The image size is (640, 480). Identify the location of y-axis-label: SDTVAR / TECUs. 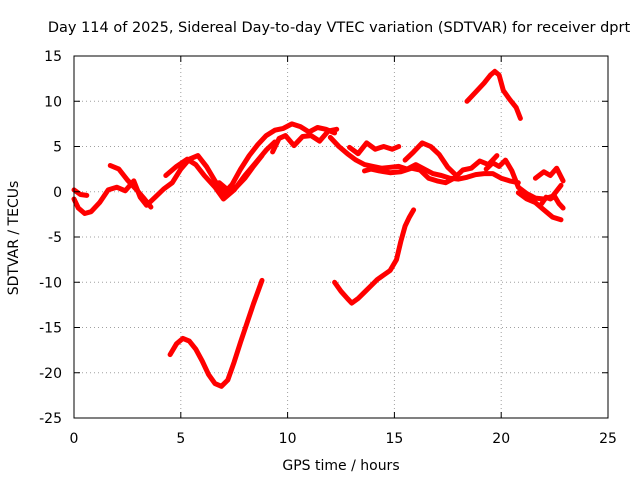
(14, 238).